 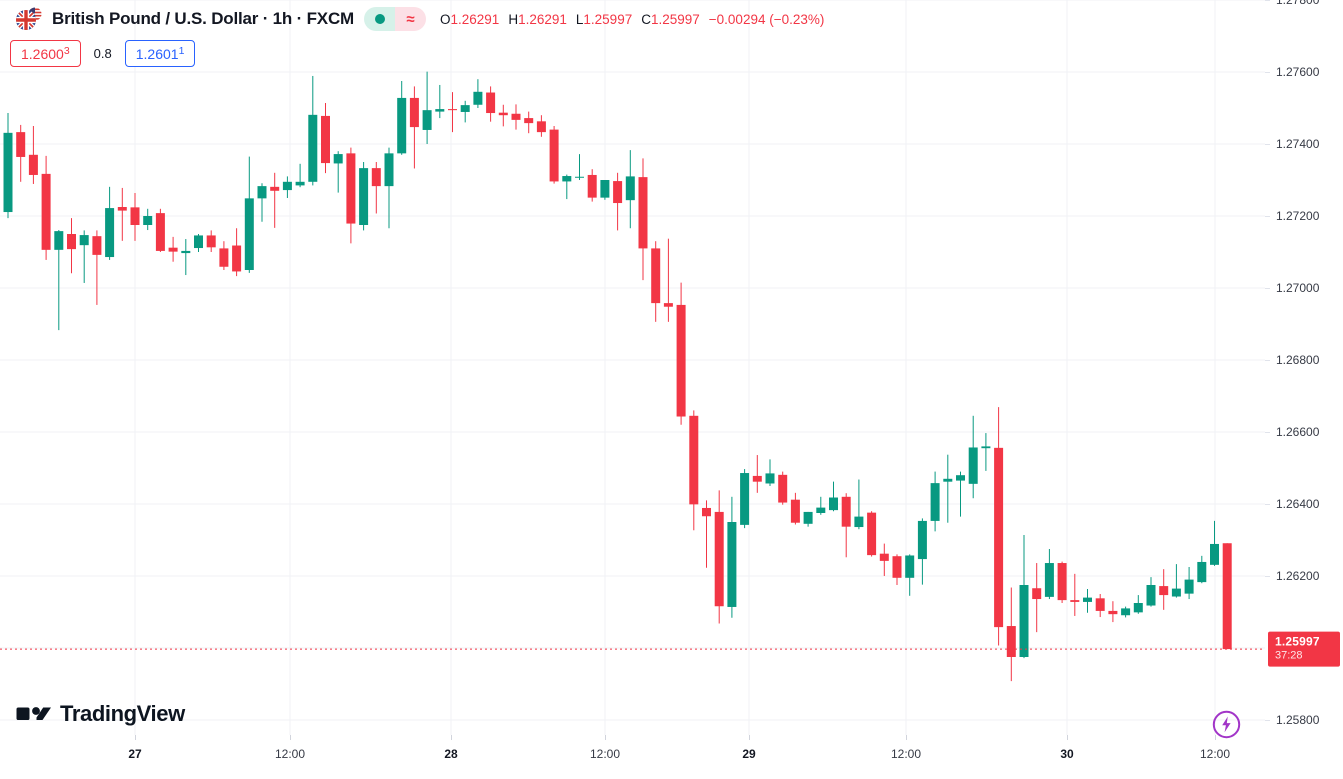 I want to click on market-open-dot-icon, so click(x=379, y=19).